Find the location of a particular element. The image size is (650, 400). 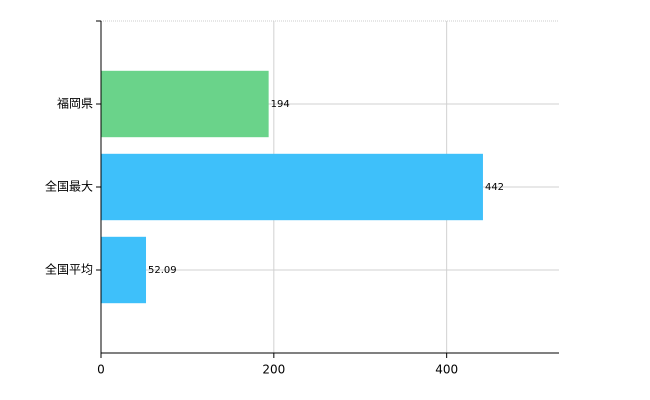

y-tick-label: 福岡県 is located at coordinates (75, 103).